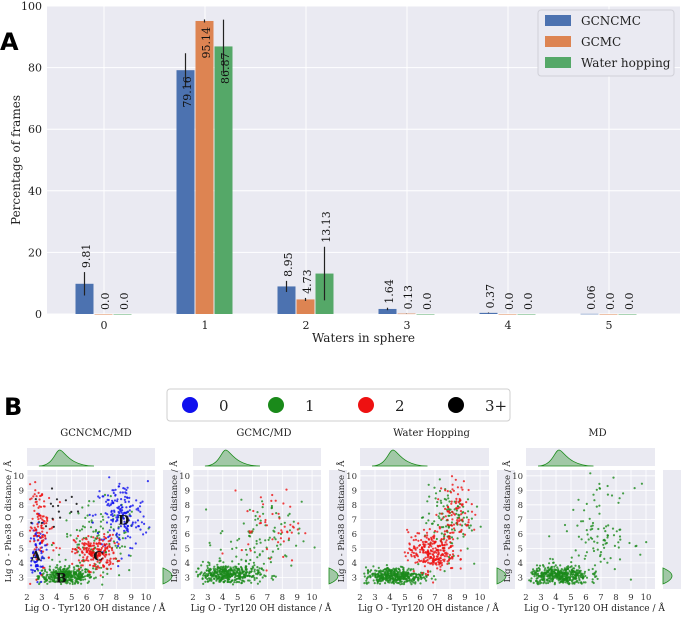 This screenshot has width=686, height=621. I want to click on y-axis-label: Lig O - Phe38 O distance / Å, so click(507, 521).